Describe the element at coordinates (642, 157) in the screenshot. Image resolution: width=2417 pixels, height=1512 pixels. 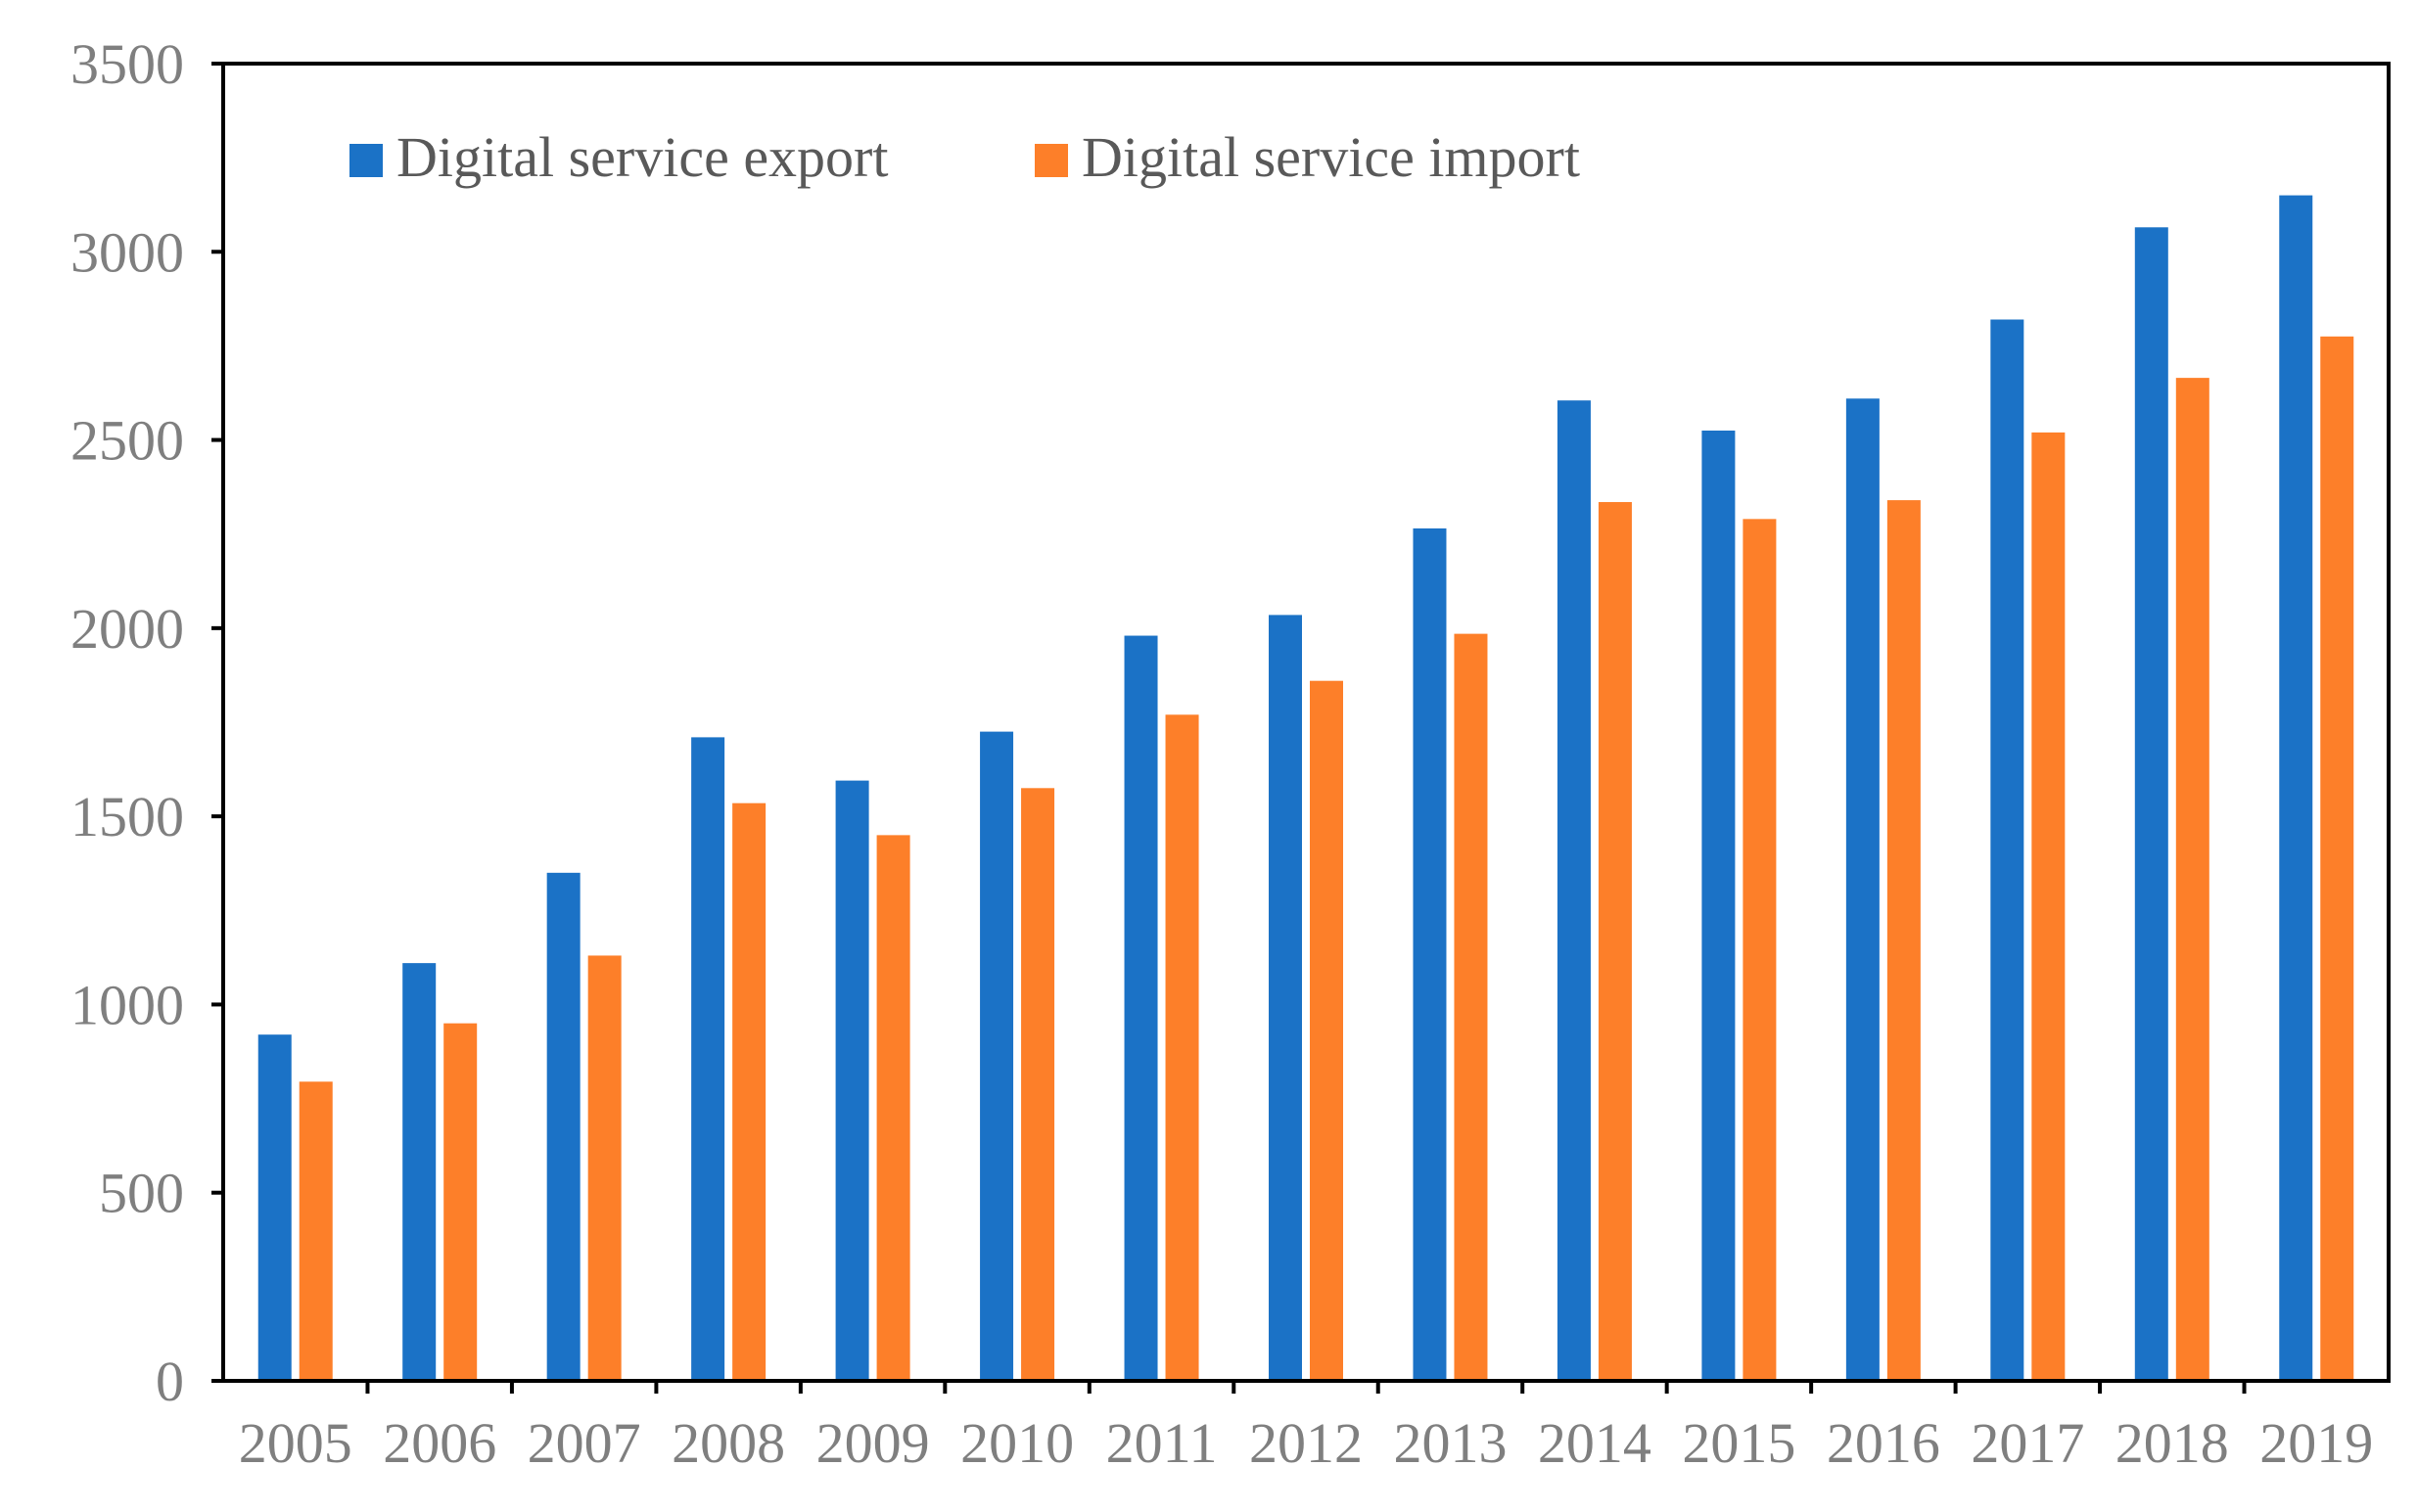
I see `legend-label-export: Digital service export` at that location.